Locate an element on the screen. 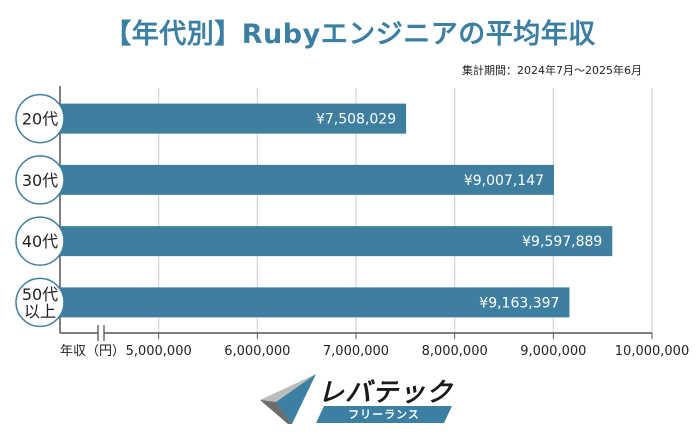 The height and width of the screenshot is (440, 700). logo-sub-text: フリーランス is located at coordinates (384, 414).